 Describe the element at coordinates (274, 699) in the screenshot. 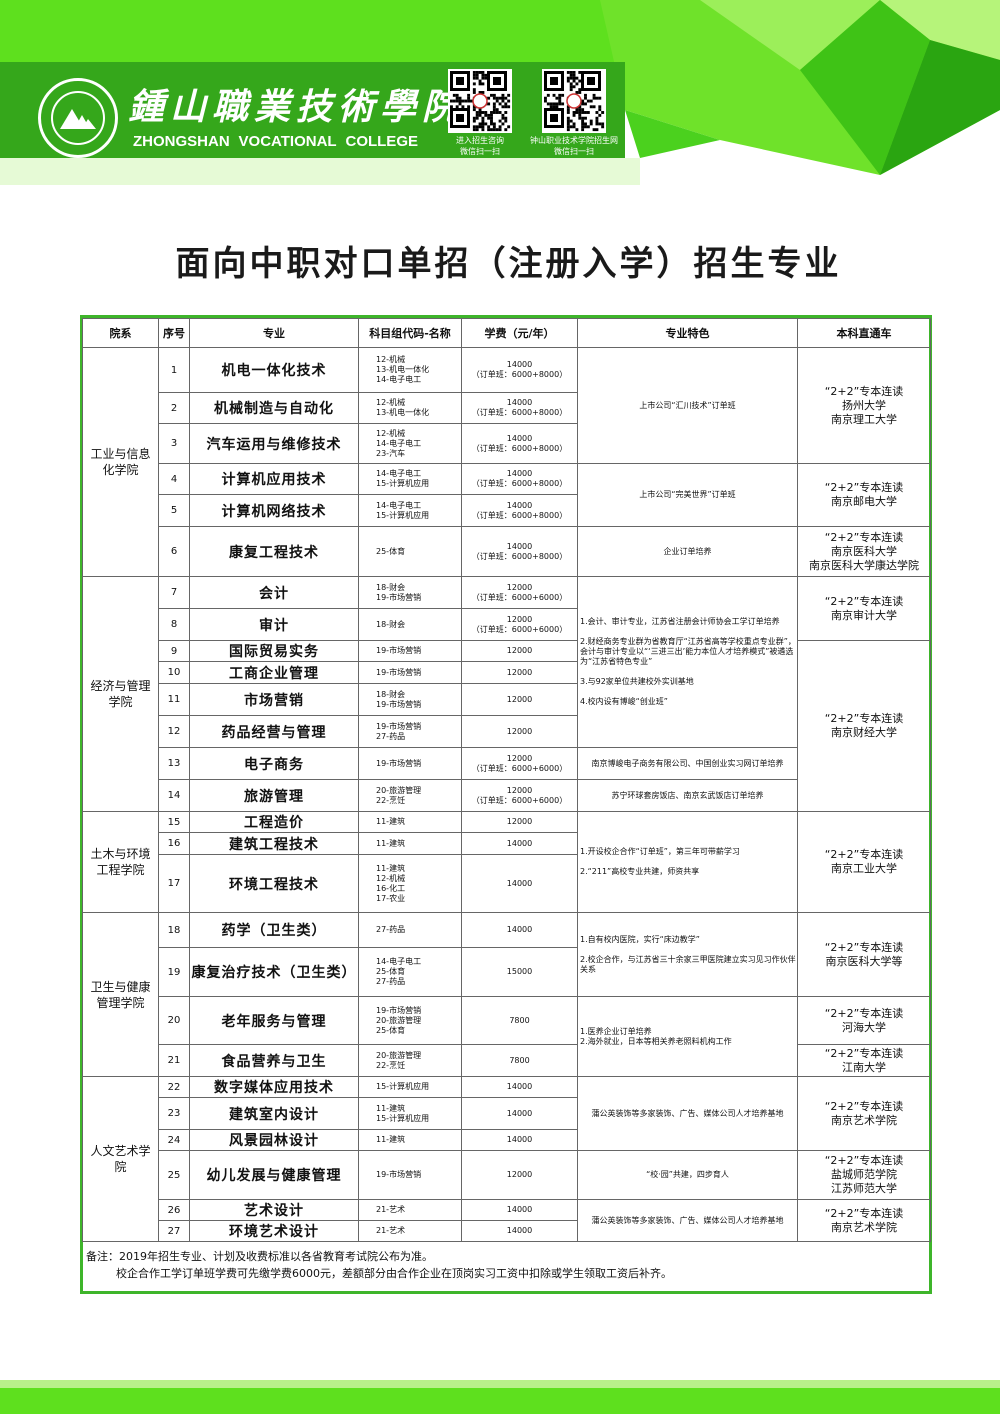

I see `major-name: 市场营销` at that location.